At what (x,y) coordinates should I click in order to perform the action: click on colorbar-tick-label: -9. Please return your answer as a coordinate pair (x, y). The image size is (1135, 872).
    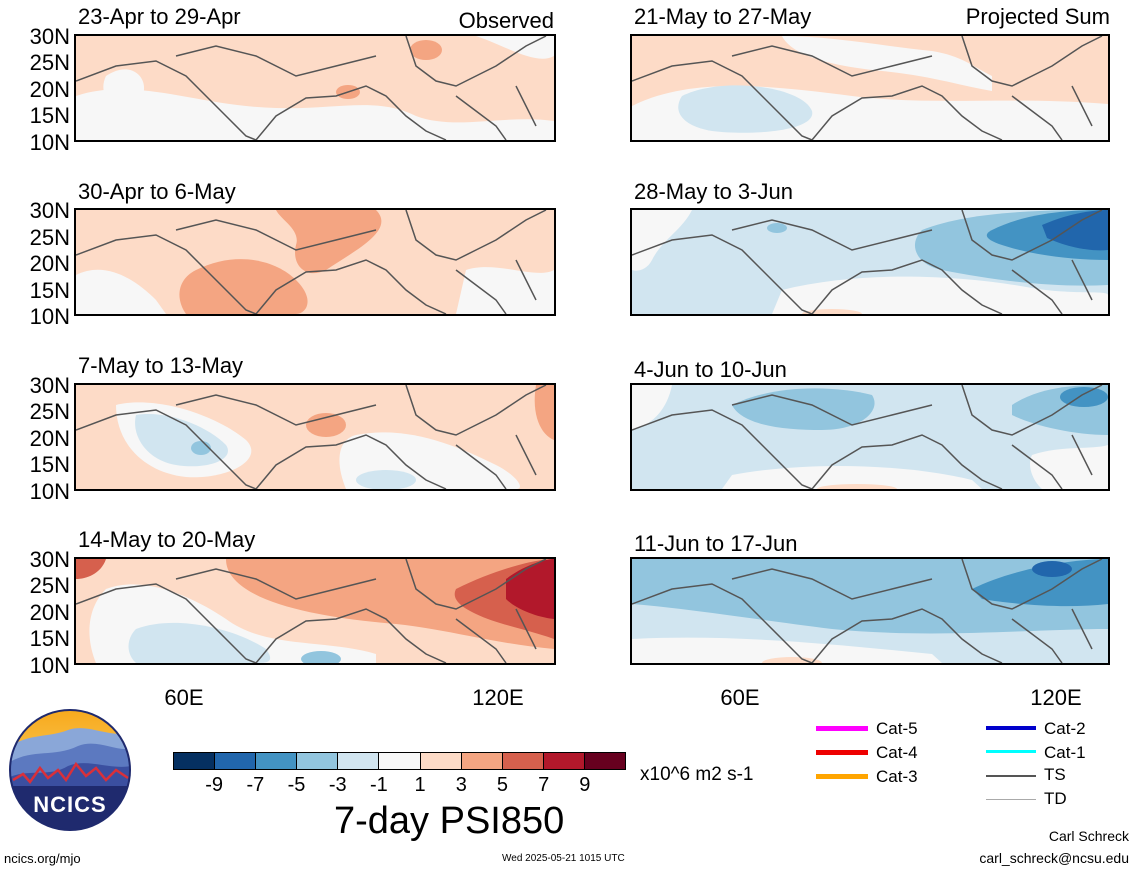
    Looking at the image, I should click on (214, 785).